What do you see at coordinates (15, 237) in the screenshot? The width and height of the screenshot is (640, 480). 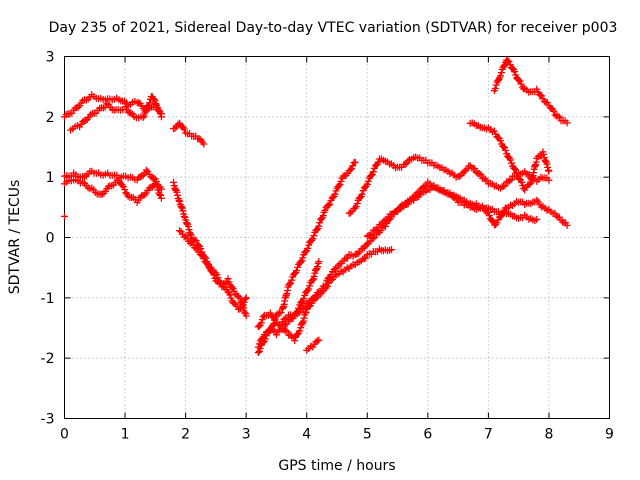 I see `y-axis-label: SDTVAR / TECUs` at bounding box center [15, 237].